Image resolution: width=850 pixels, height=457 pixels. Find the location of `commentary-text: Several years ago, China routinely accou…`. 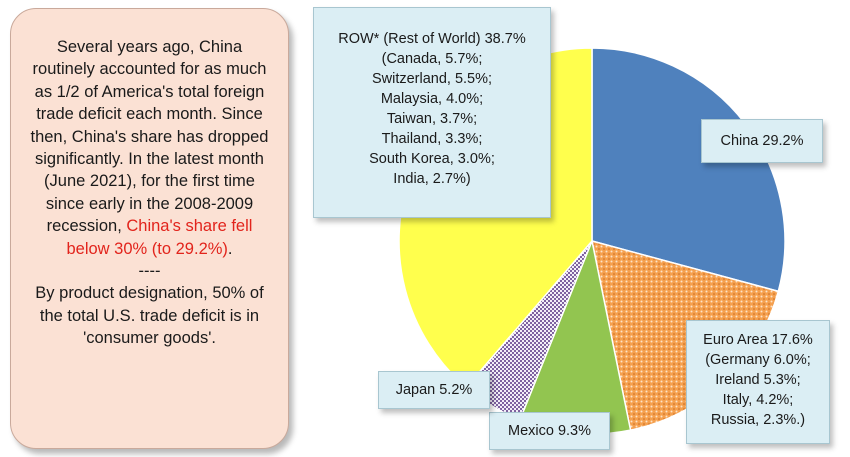

commentary-text: Several years ago, China routinely accou… is located at coordinates (149, 137).